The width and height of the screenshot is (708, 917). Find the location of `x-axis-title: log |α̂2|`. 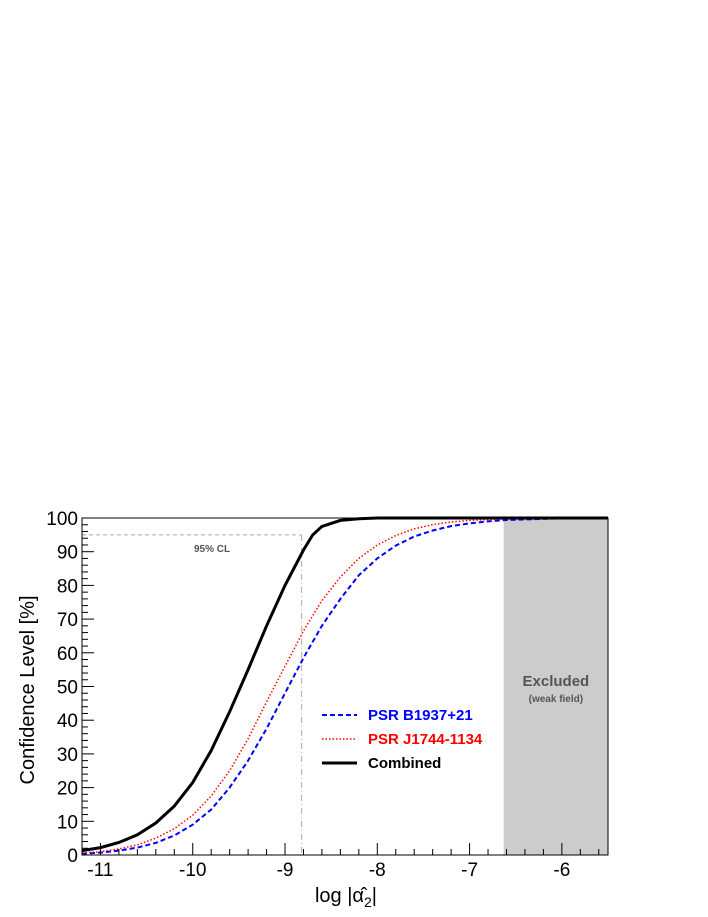

x-axis-title: log |α̂2| is located at coordinates (346, 897).